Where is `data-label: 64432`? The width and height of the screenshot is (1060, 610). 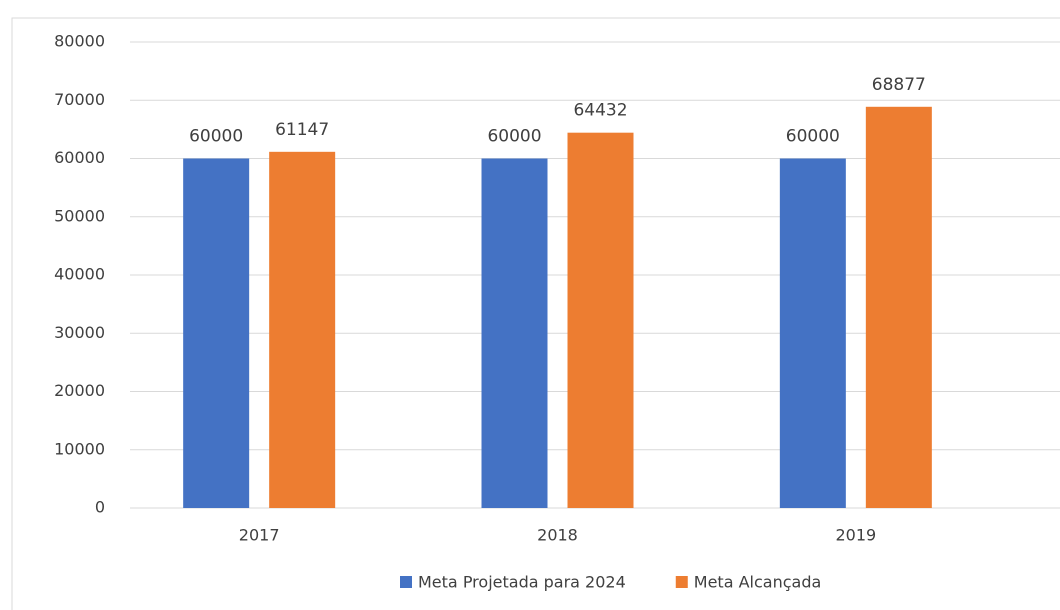 data-label: 64432 is located at coordinates (600, 111).